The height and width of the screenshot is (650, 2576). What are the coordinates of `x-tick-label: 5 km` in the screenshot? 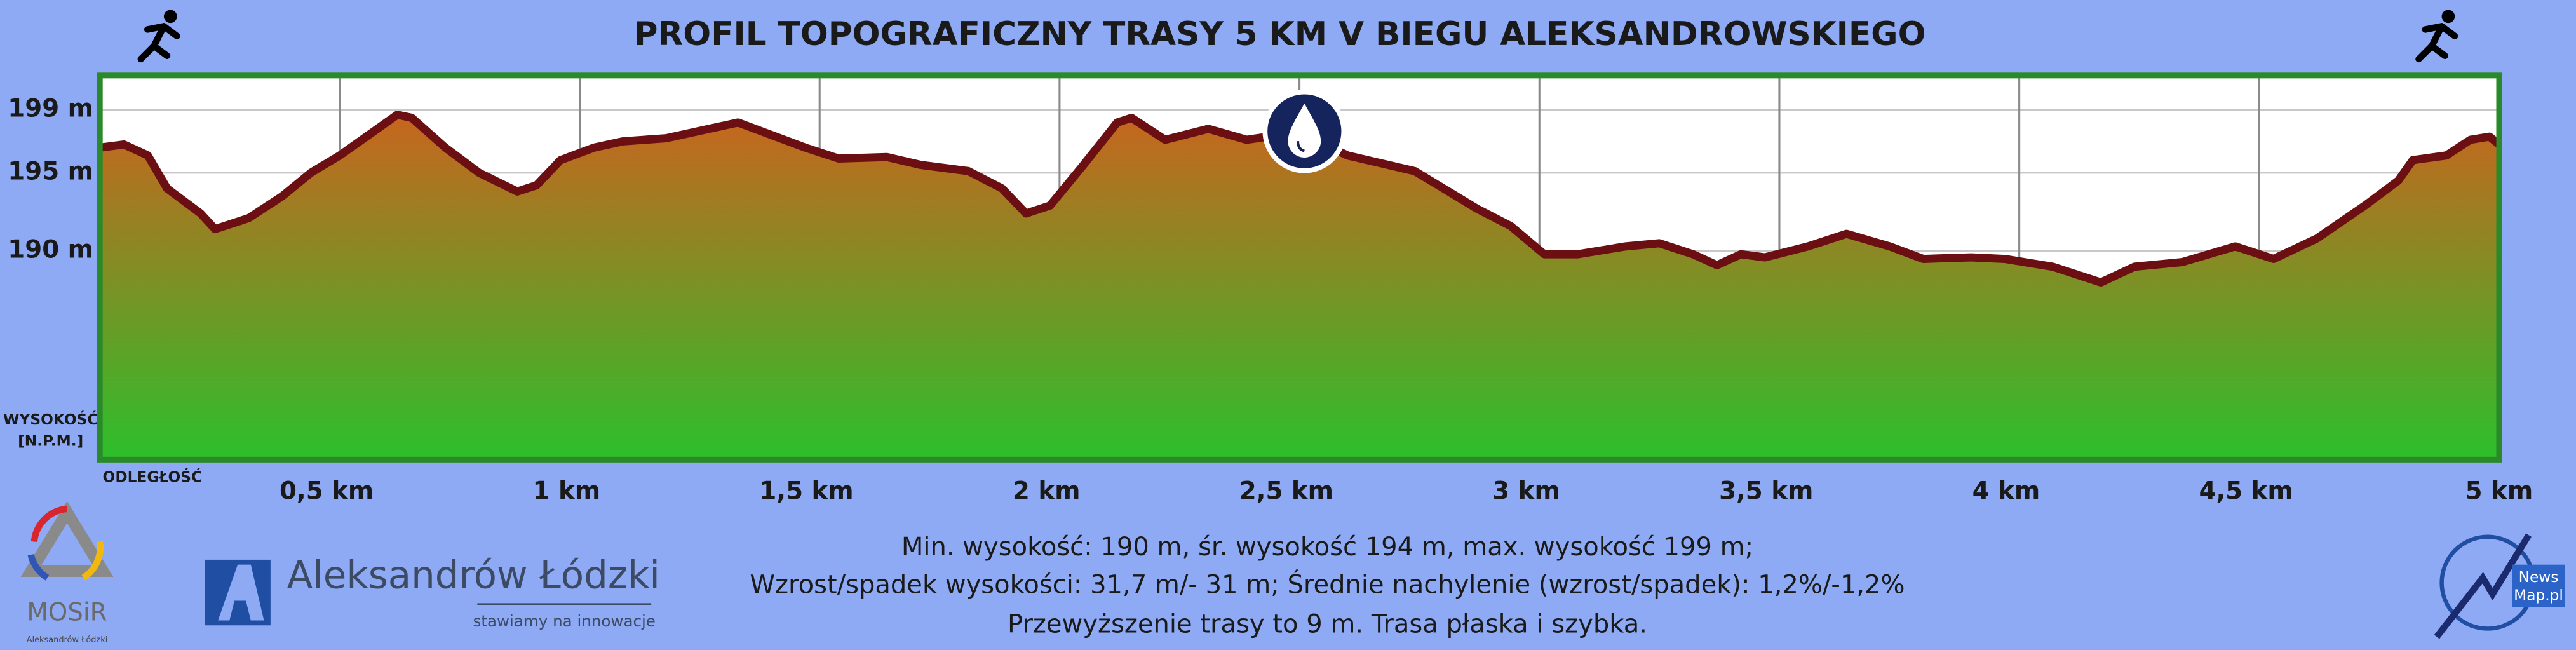 It's located at (2499, 491).